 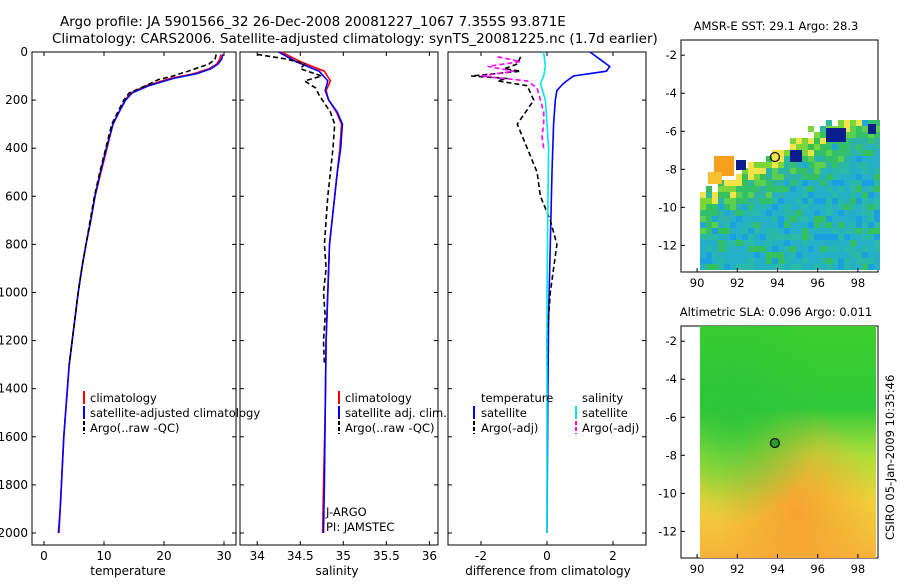 What do you see at coordinates (788, 442) in the screenshot?
I see `sla-low-region` at bounding box center [788, 442].